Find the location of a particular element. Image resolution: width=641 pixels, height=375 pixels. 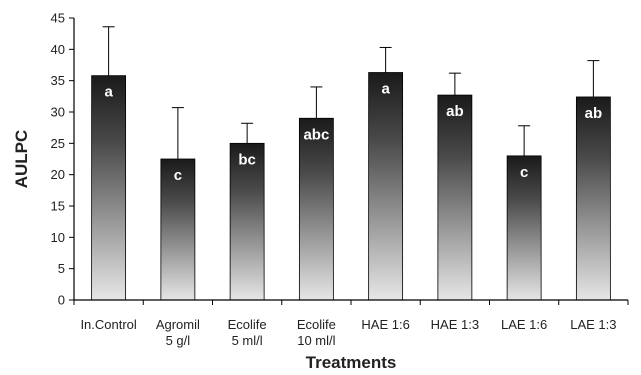

y-tick-label: 35 is located at coordinates (58, 80).